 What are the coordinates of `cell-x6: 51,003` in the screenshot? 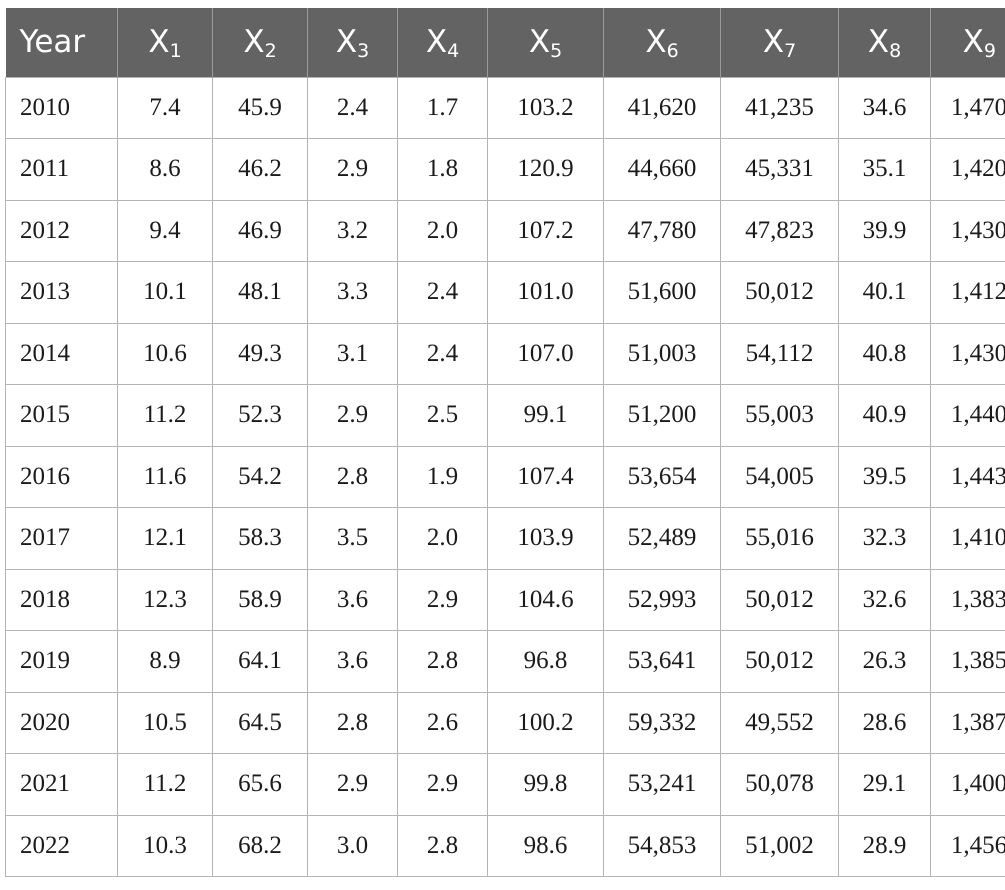 It's located at (662, 353).